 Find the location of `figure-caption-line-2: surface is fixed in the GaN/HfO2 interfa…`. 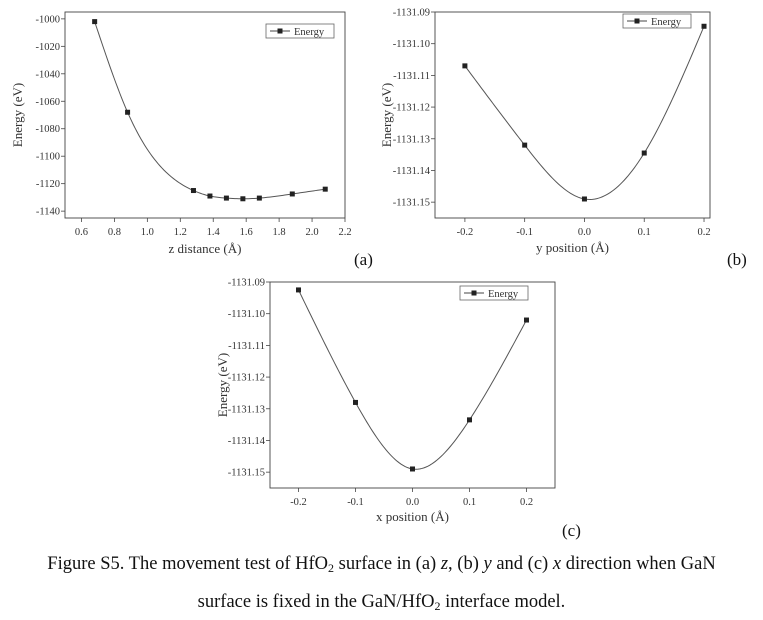

figure-caption-line-2: surface is fixed in the GaN/HfO2 interfa… is located at coordinates (381, 602).